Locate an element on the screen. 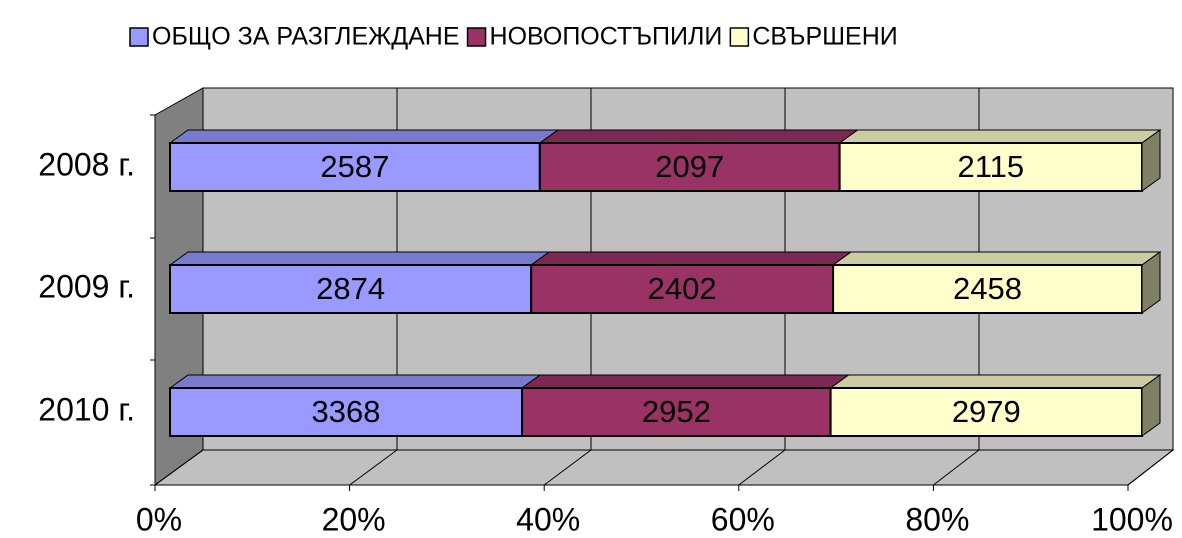  x-tick-label: 60% is located at coordinates (743, 517).